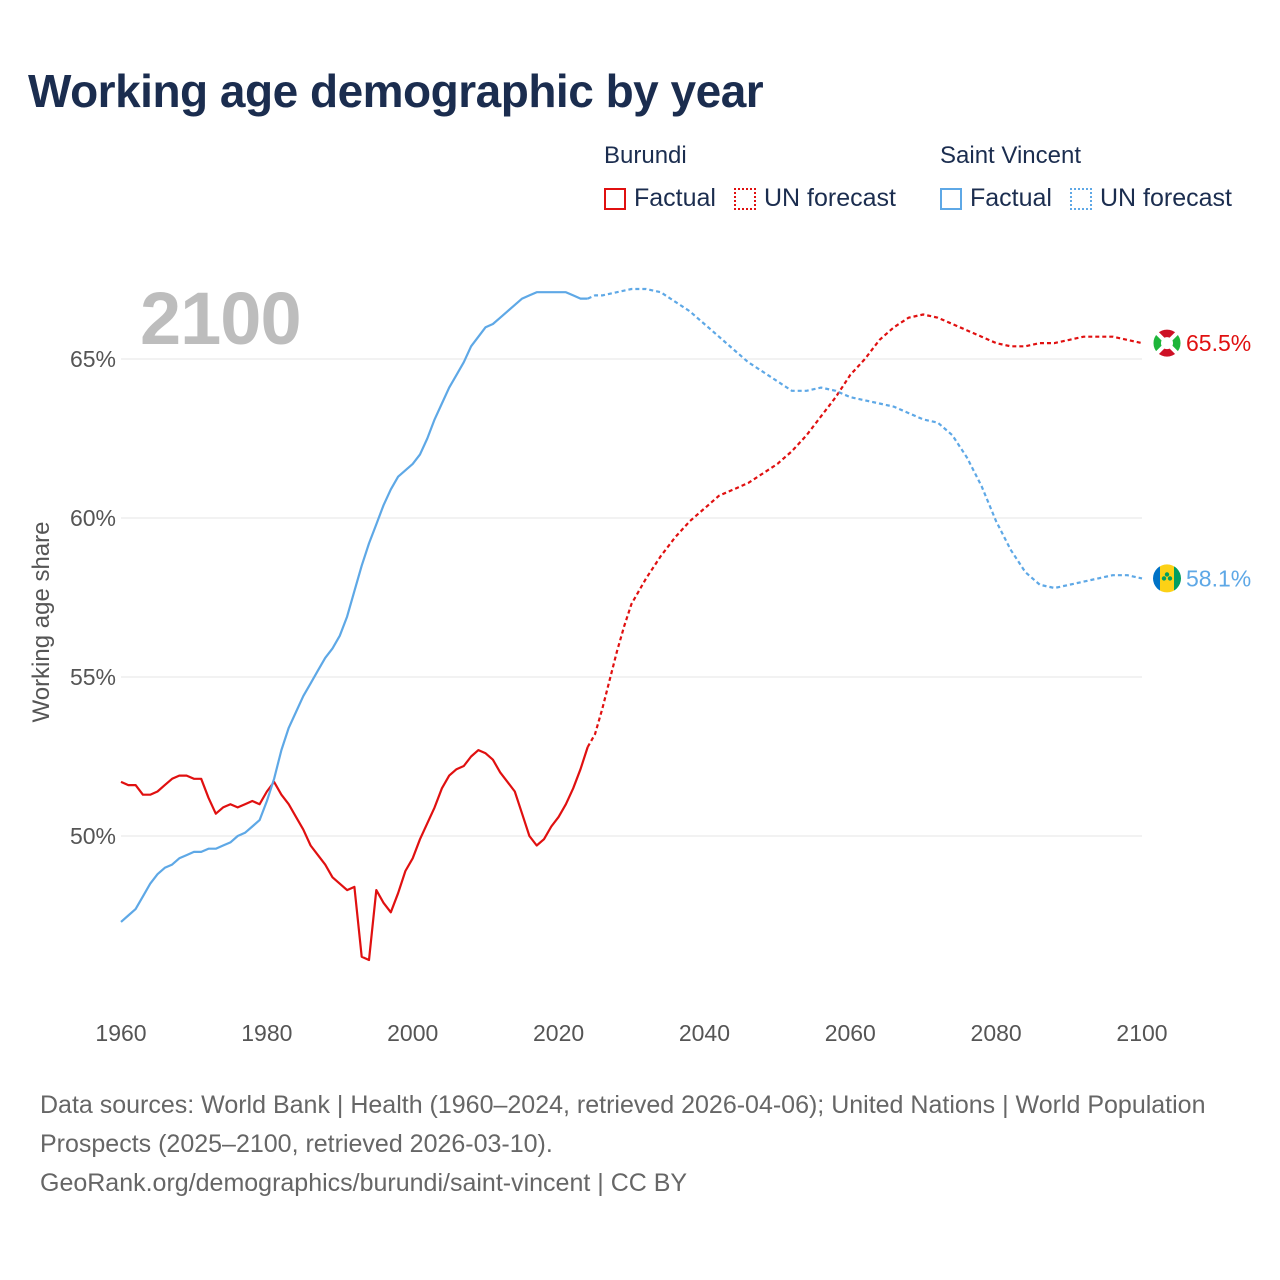  I want to click on x-tick-label: 2020, so click(558, 1033).